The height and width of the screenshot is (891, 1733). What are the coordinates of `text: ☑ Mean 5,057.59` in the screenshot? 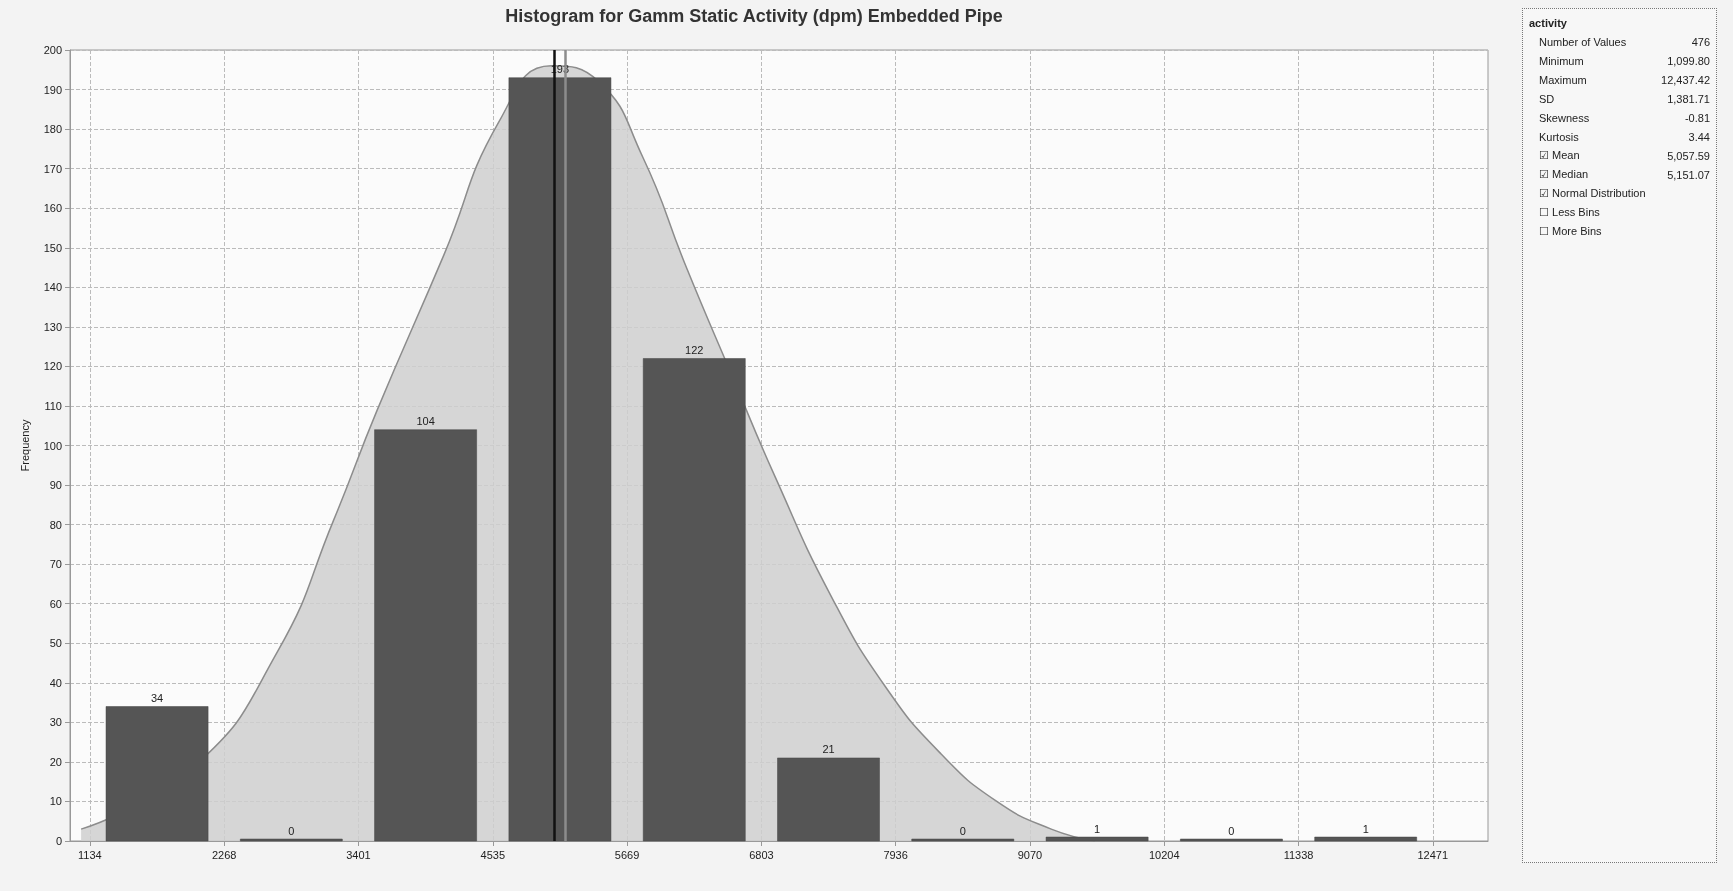 It's located at (1624, 155).